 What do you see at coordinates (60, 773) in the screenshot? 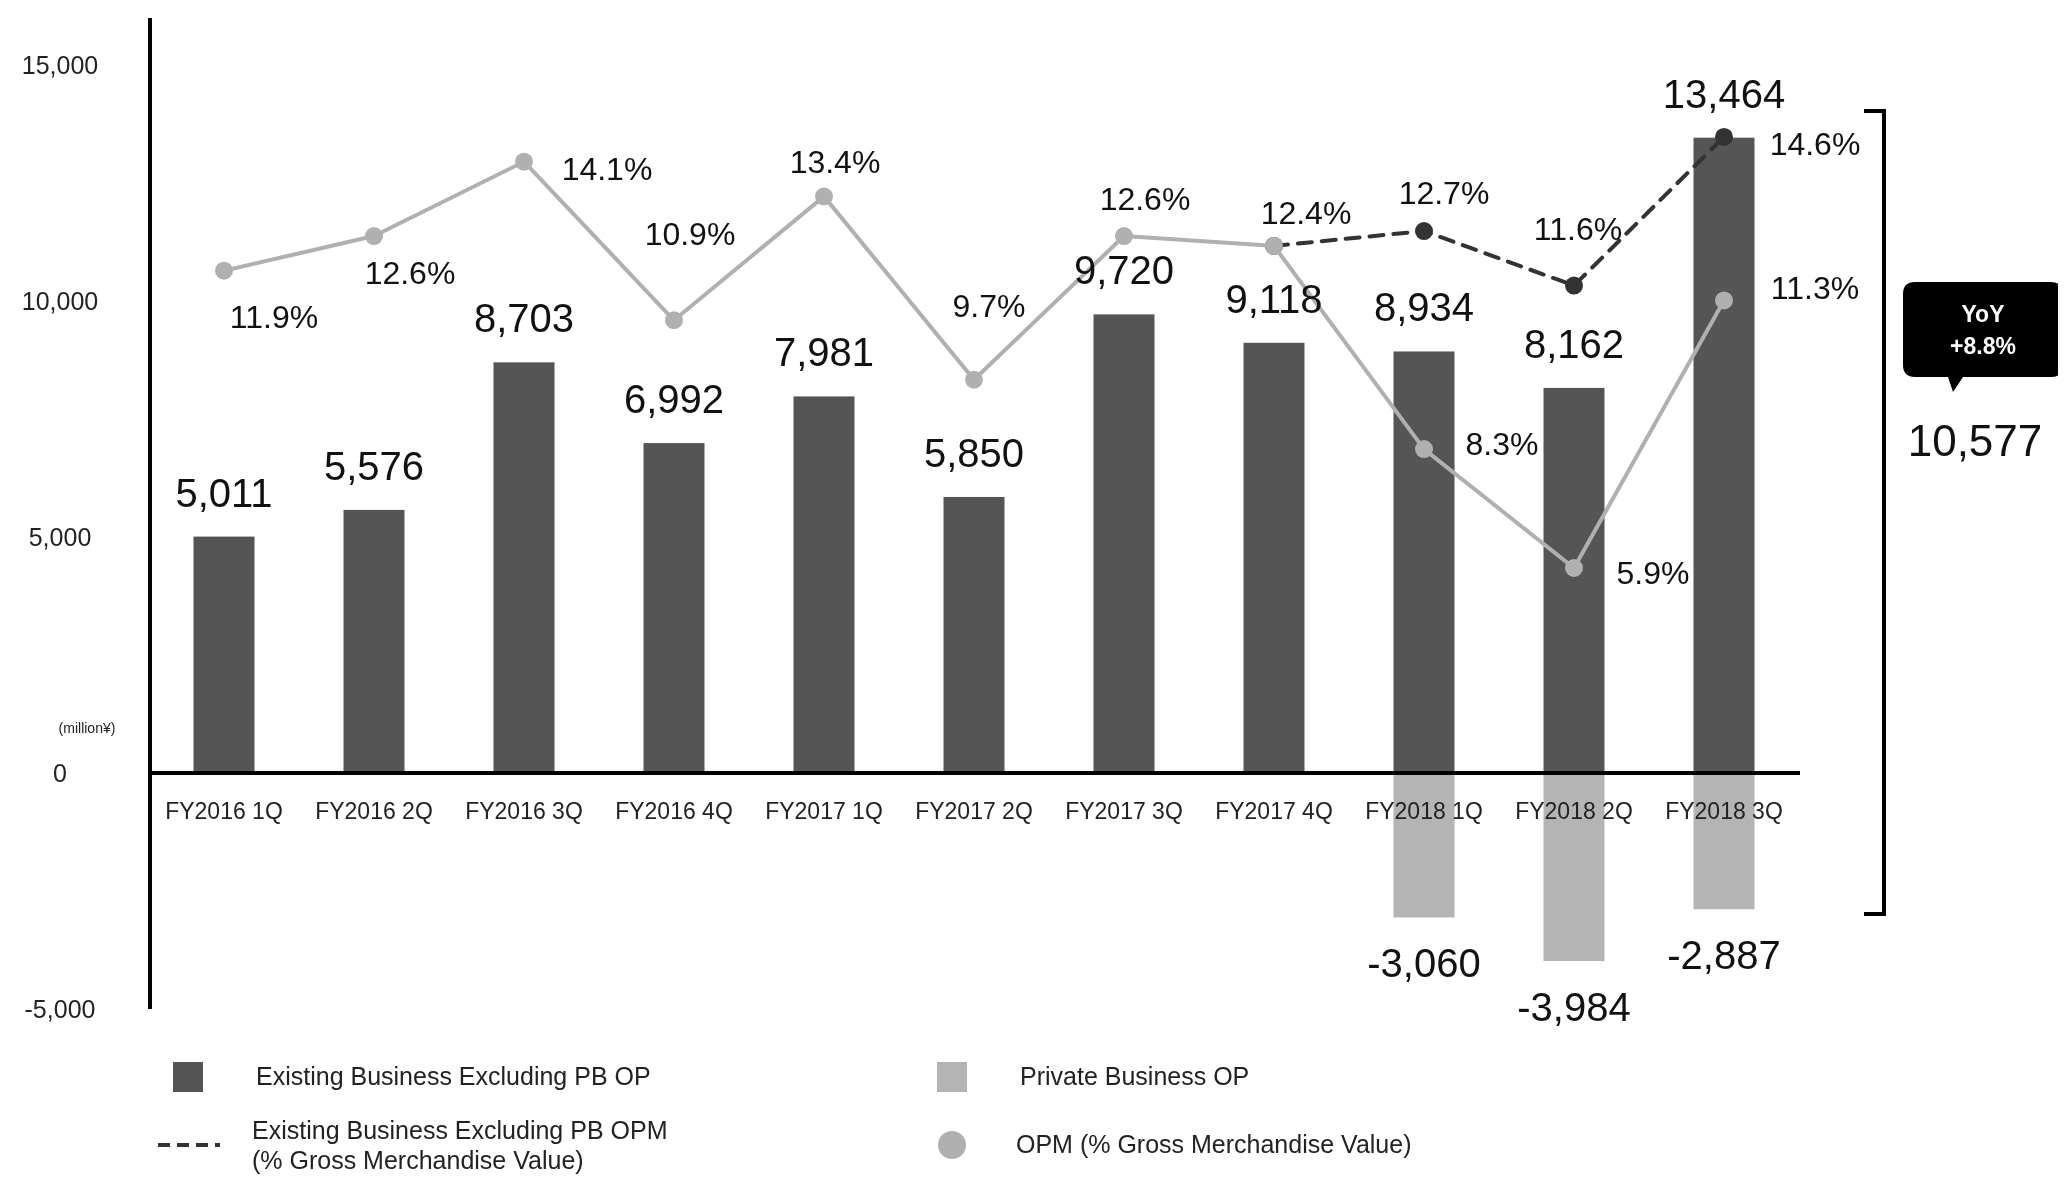
I see `y-tick-label: 0` at bounding box center [60, 773].